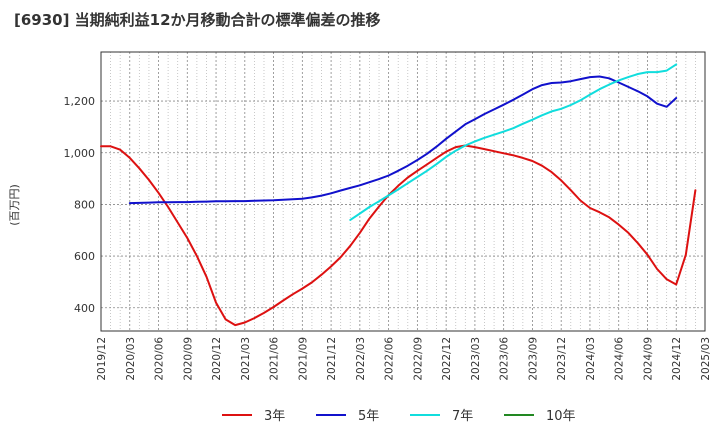 This screenshot has height=440, width=720. What do you see at coordinates (84, 256) in the screenshot?
I see `y-tick-label: 600` at bounding box center [84, 256].